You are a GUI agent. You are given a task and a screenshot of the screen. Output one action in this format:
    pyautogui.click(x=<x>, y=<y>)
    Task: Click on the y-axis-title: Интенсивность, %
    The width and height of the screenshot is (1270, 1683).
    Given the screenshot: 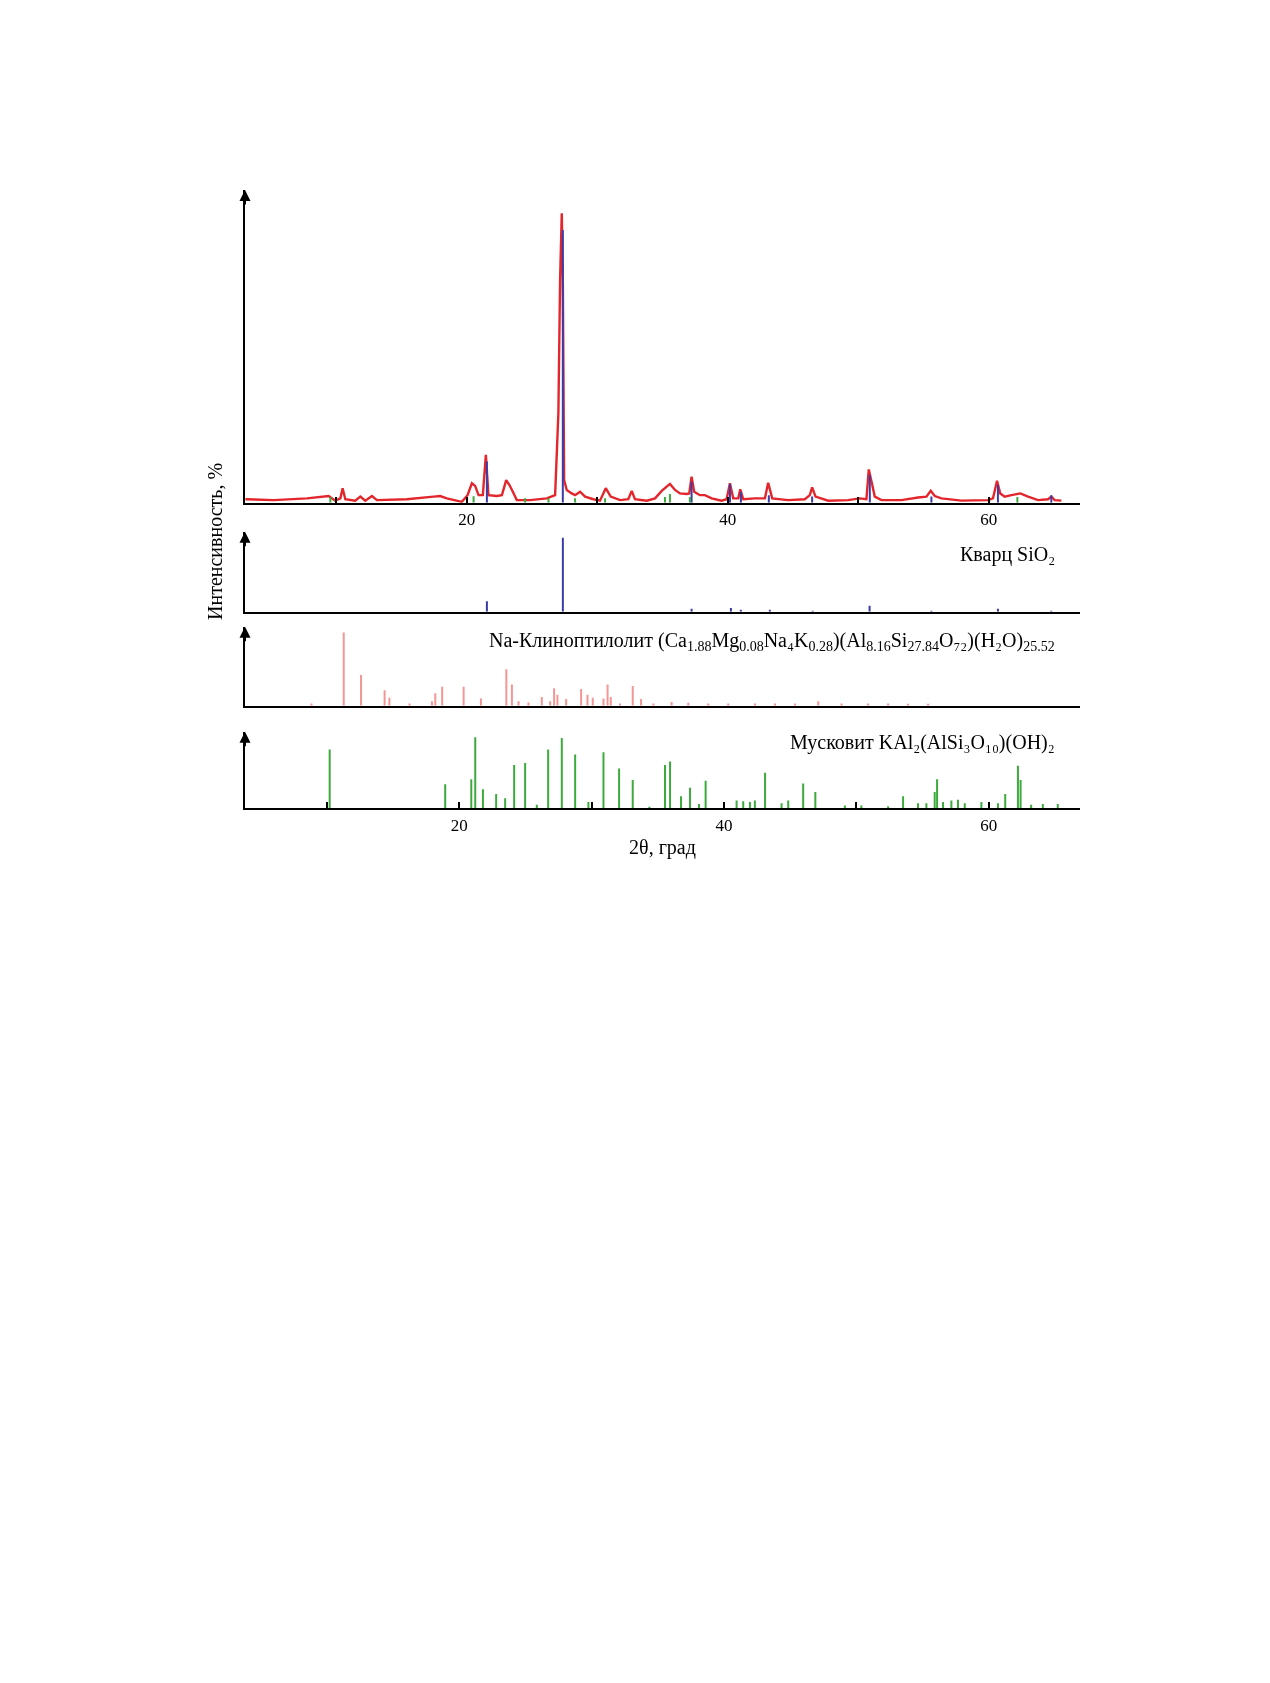 What is the action you would take?
    pyautogui.click(x=215, y=541)
    